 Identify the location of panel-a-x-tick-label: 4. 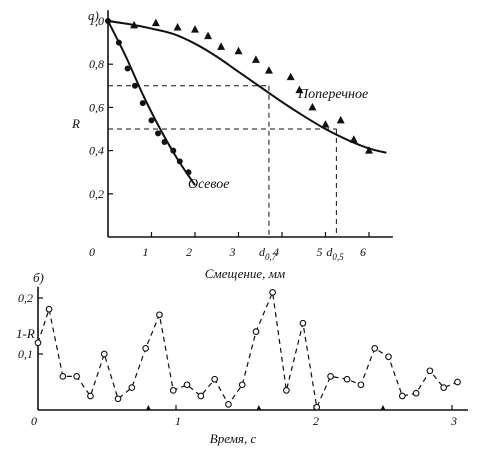
(276, 252).